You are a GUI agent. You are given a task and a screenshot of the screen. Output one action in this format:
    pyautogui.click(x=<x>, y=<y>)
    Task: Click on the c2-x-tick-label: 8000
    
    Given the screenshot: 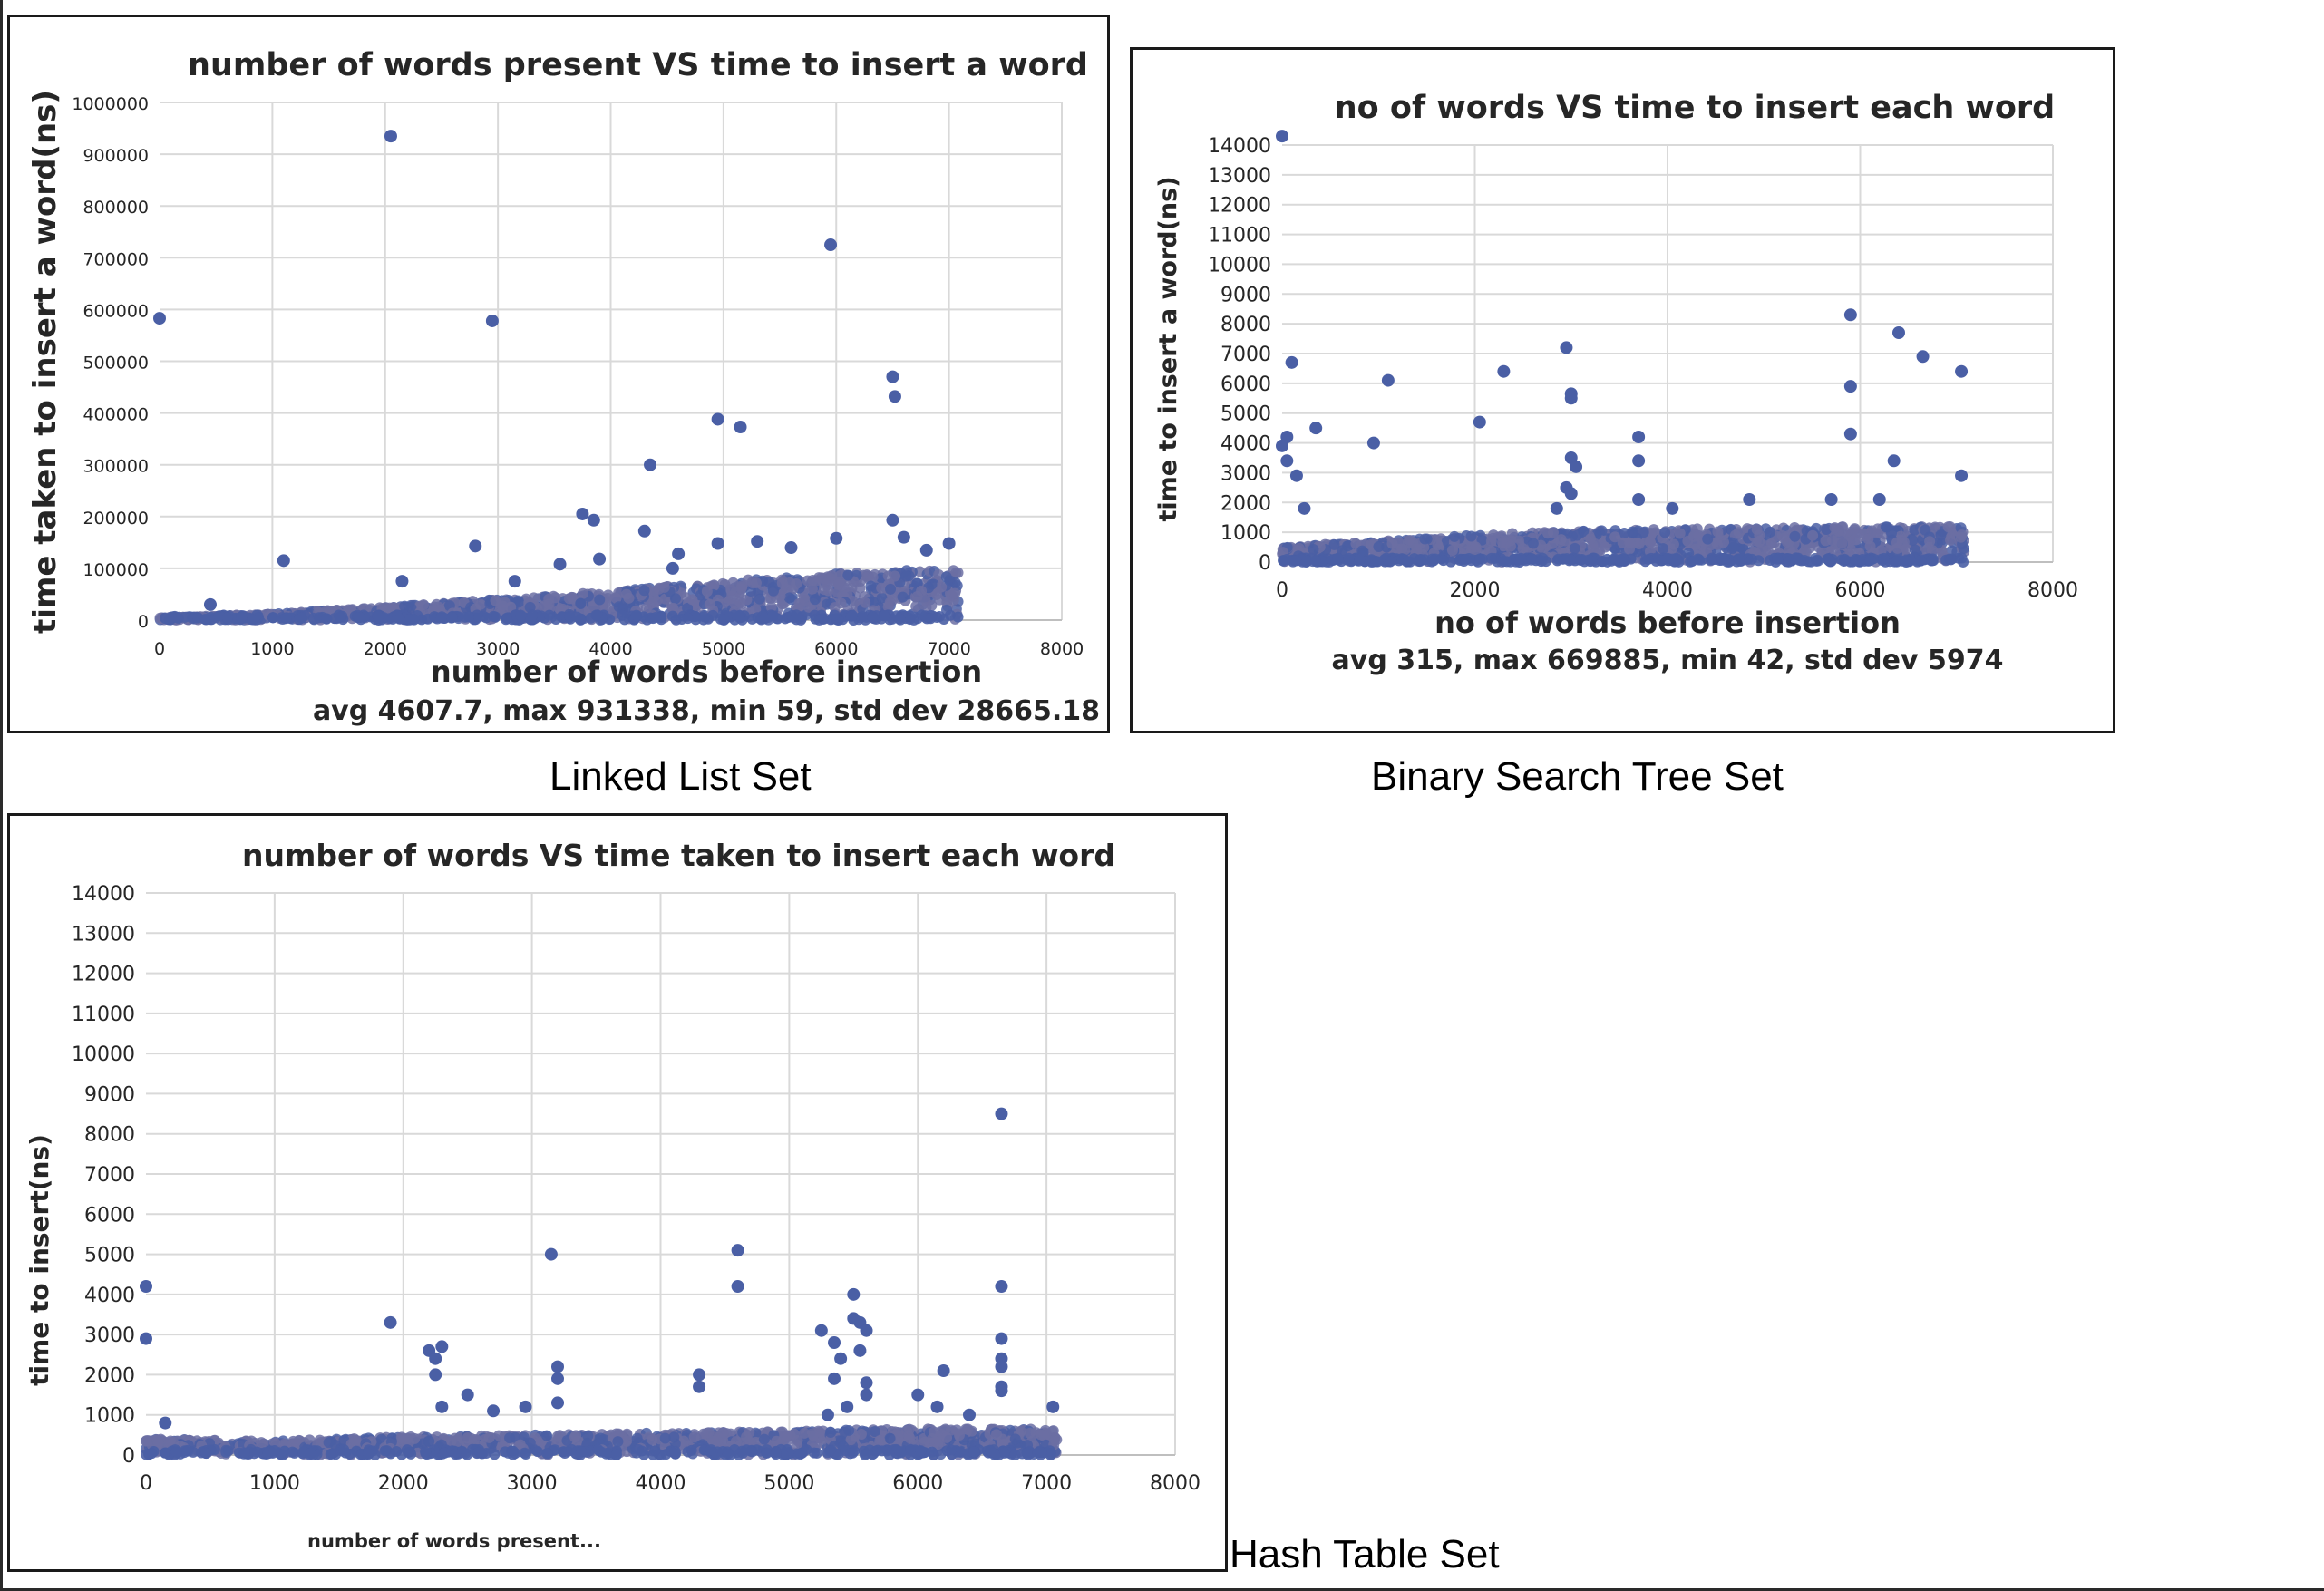 What is the action you would take?
    pyautogui.click(x=1175, y=1483)
    